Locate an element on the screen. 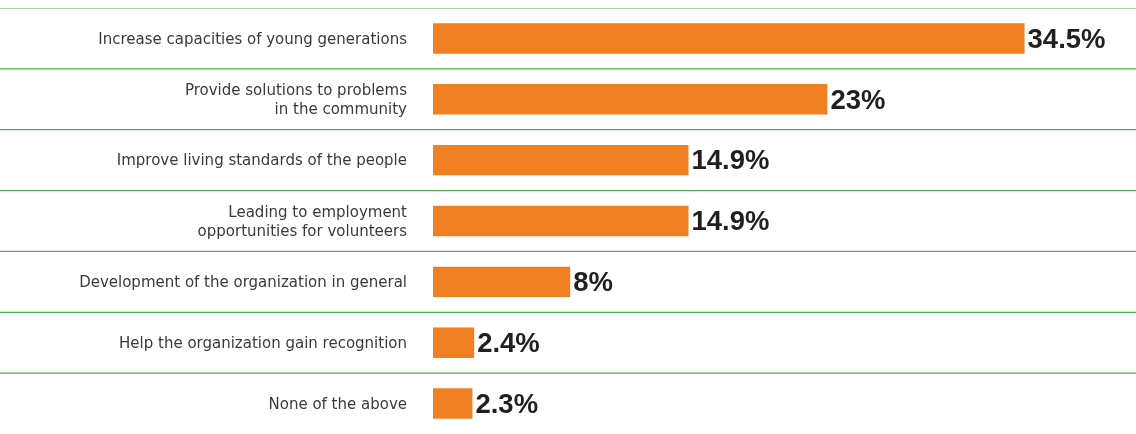 This screenshot has height=434, width=1136. data-label: 8% is located at coordinates (593, 282).